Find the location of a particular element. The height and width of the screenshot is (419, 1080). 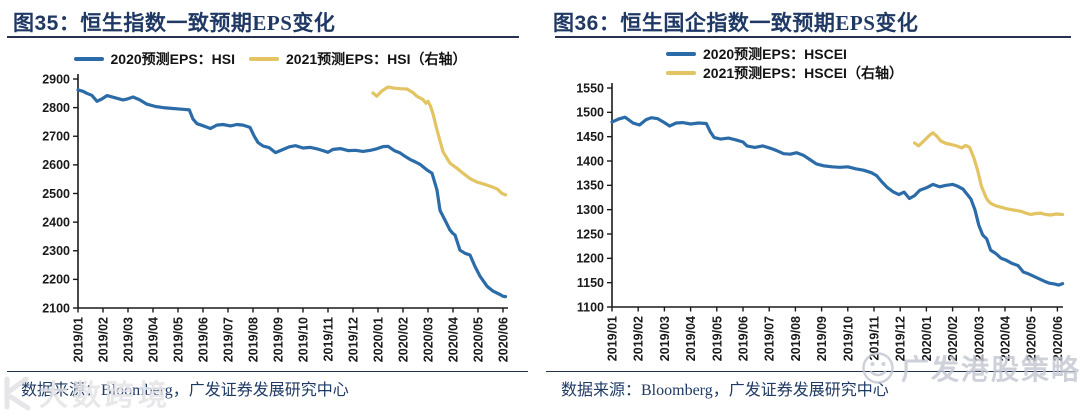

legend-item-eps2020: 2020预测EPS：HSCEI is located at coordinates (784, 54).